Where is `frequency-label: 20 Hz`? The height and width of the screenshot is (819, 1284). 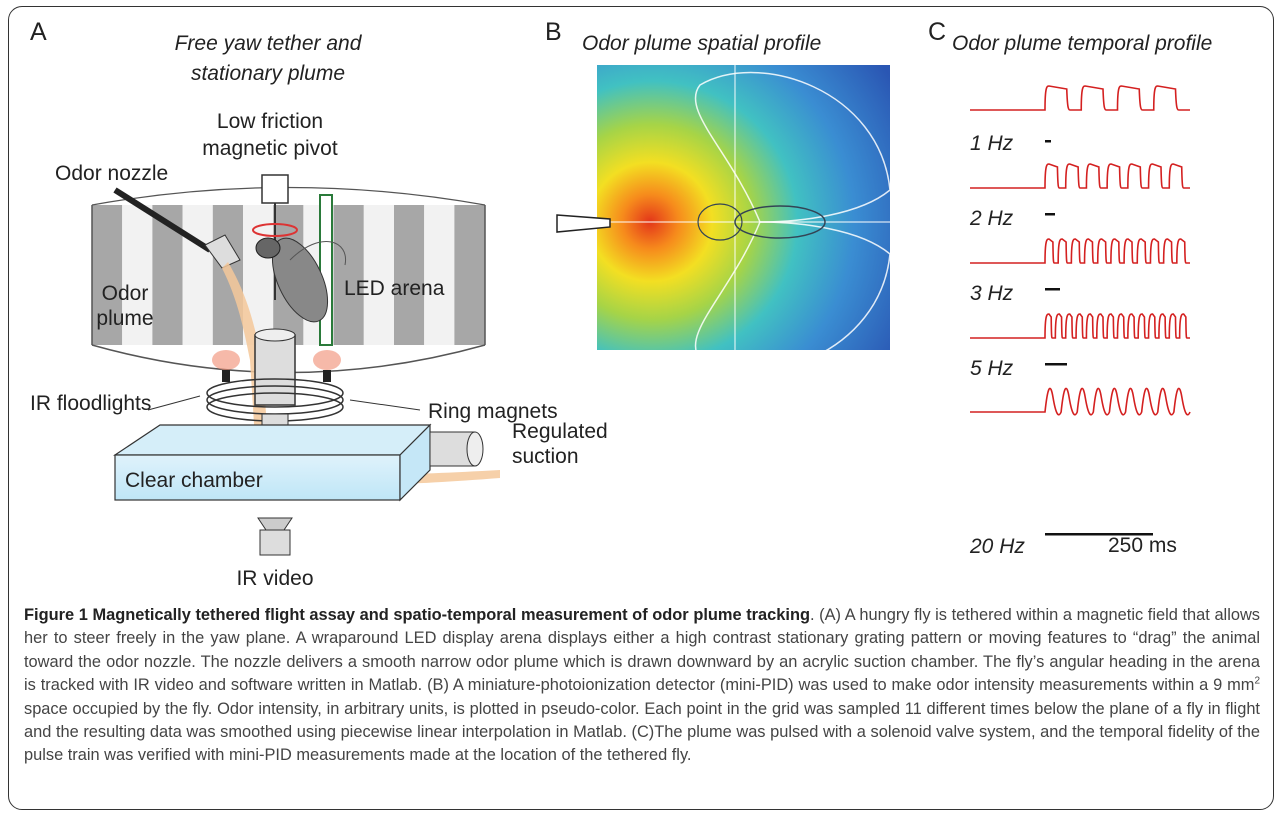 frequency-label: 20 Hz is located at coordinates (997, 546).